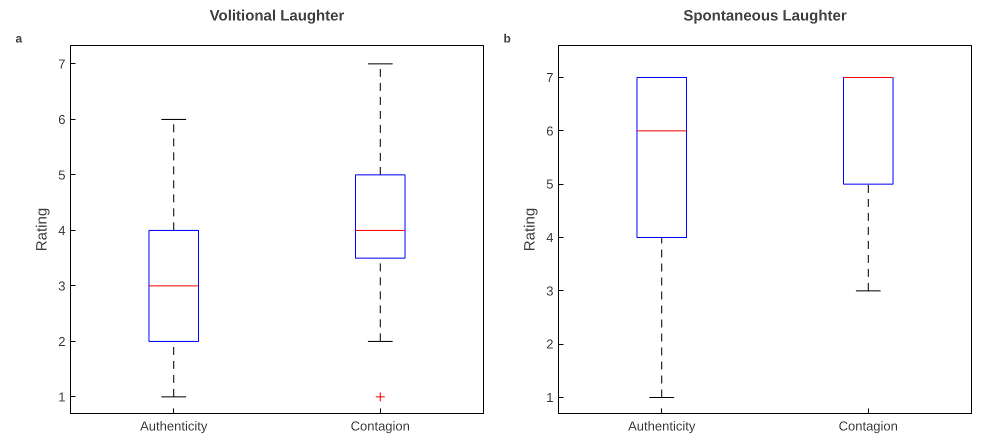 The height and width of the screenshot is (440, 984). I want to click on text: a, so click(19, 39).